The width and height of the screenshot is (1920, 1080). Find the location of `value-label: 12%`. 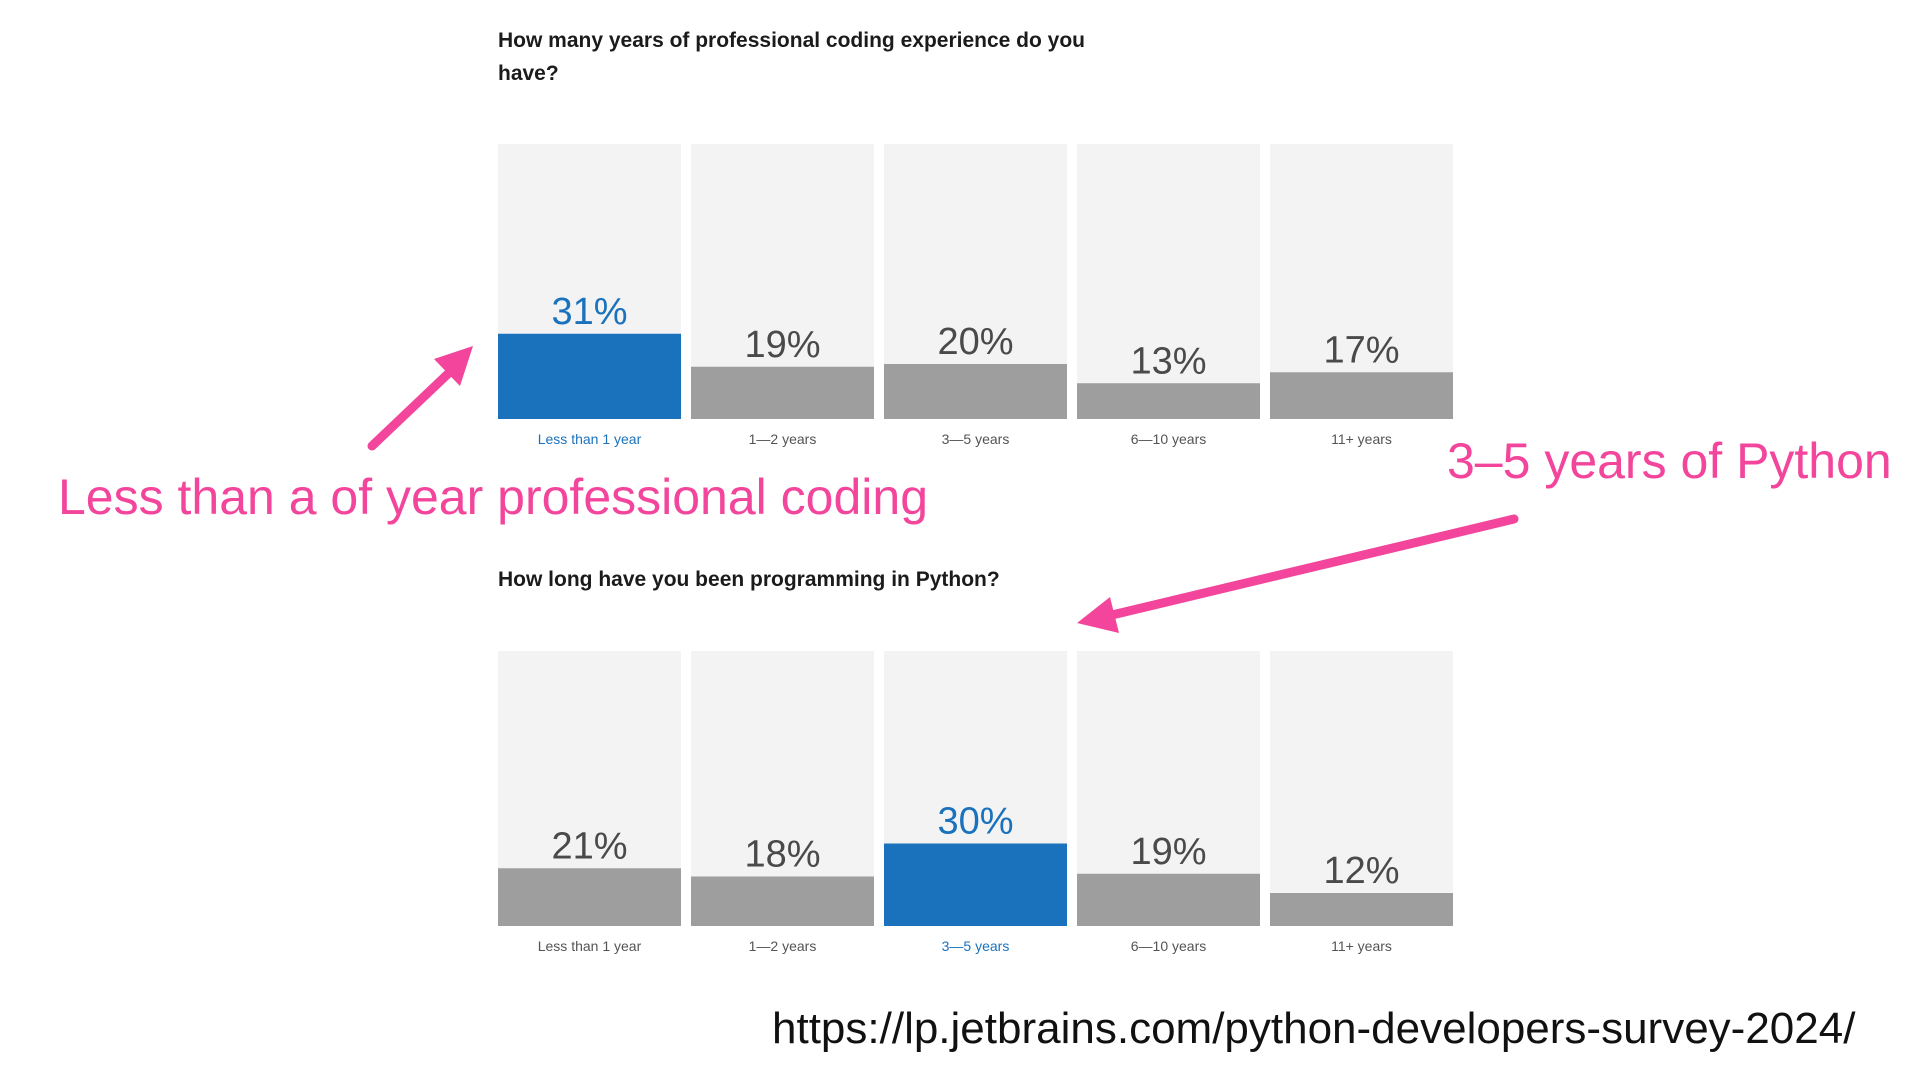

value-label: 12% is located at coordinates (1361, 871).